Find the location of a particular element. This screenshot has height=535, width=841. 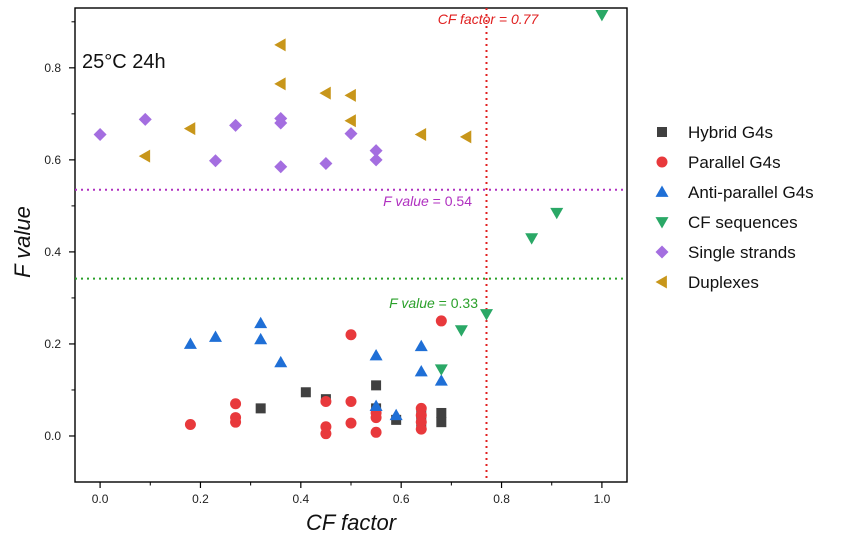

y-axis: 0.0 0.2 0.4 0.6 0.8 is located at coordinates (59, 232).